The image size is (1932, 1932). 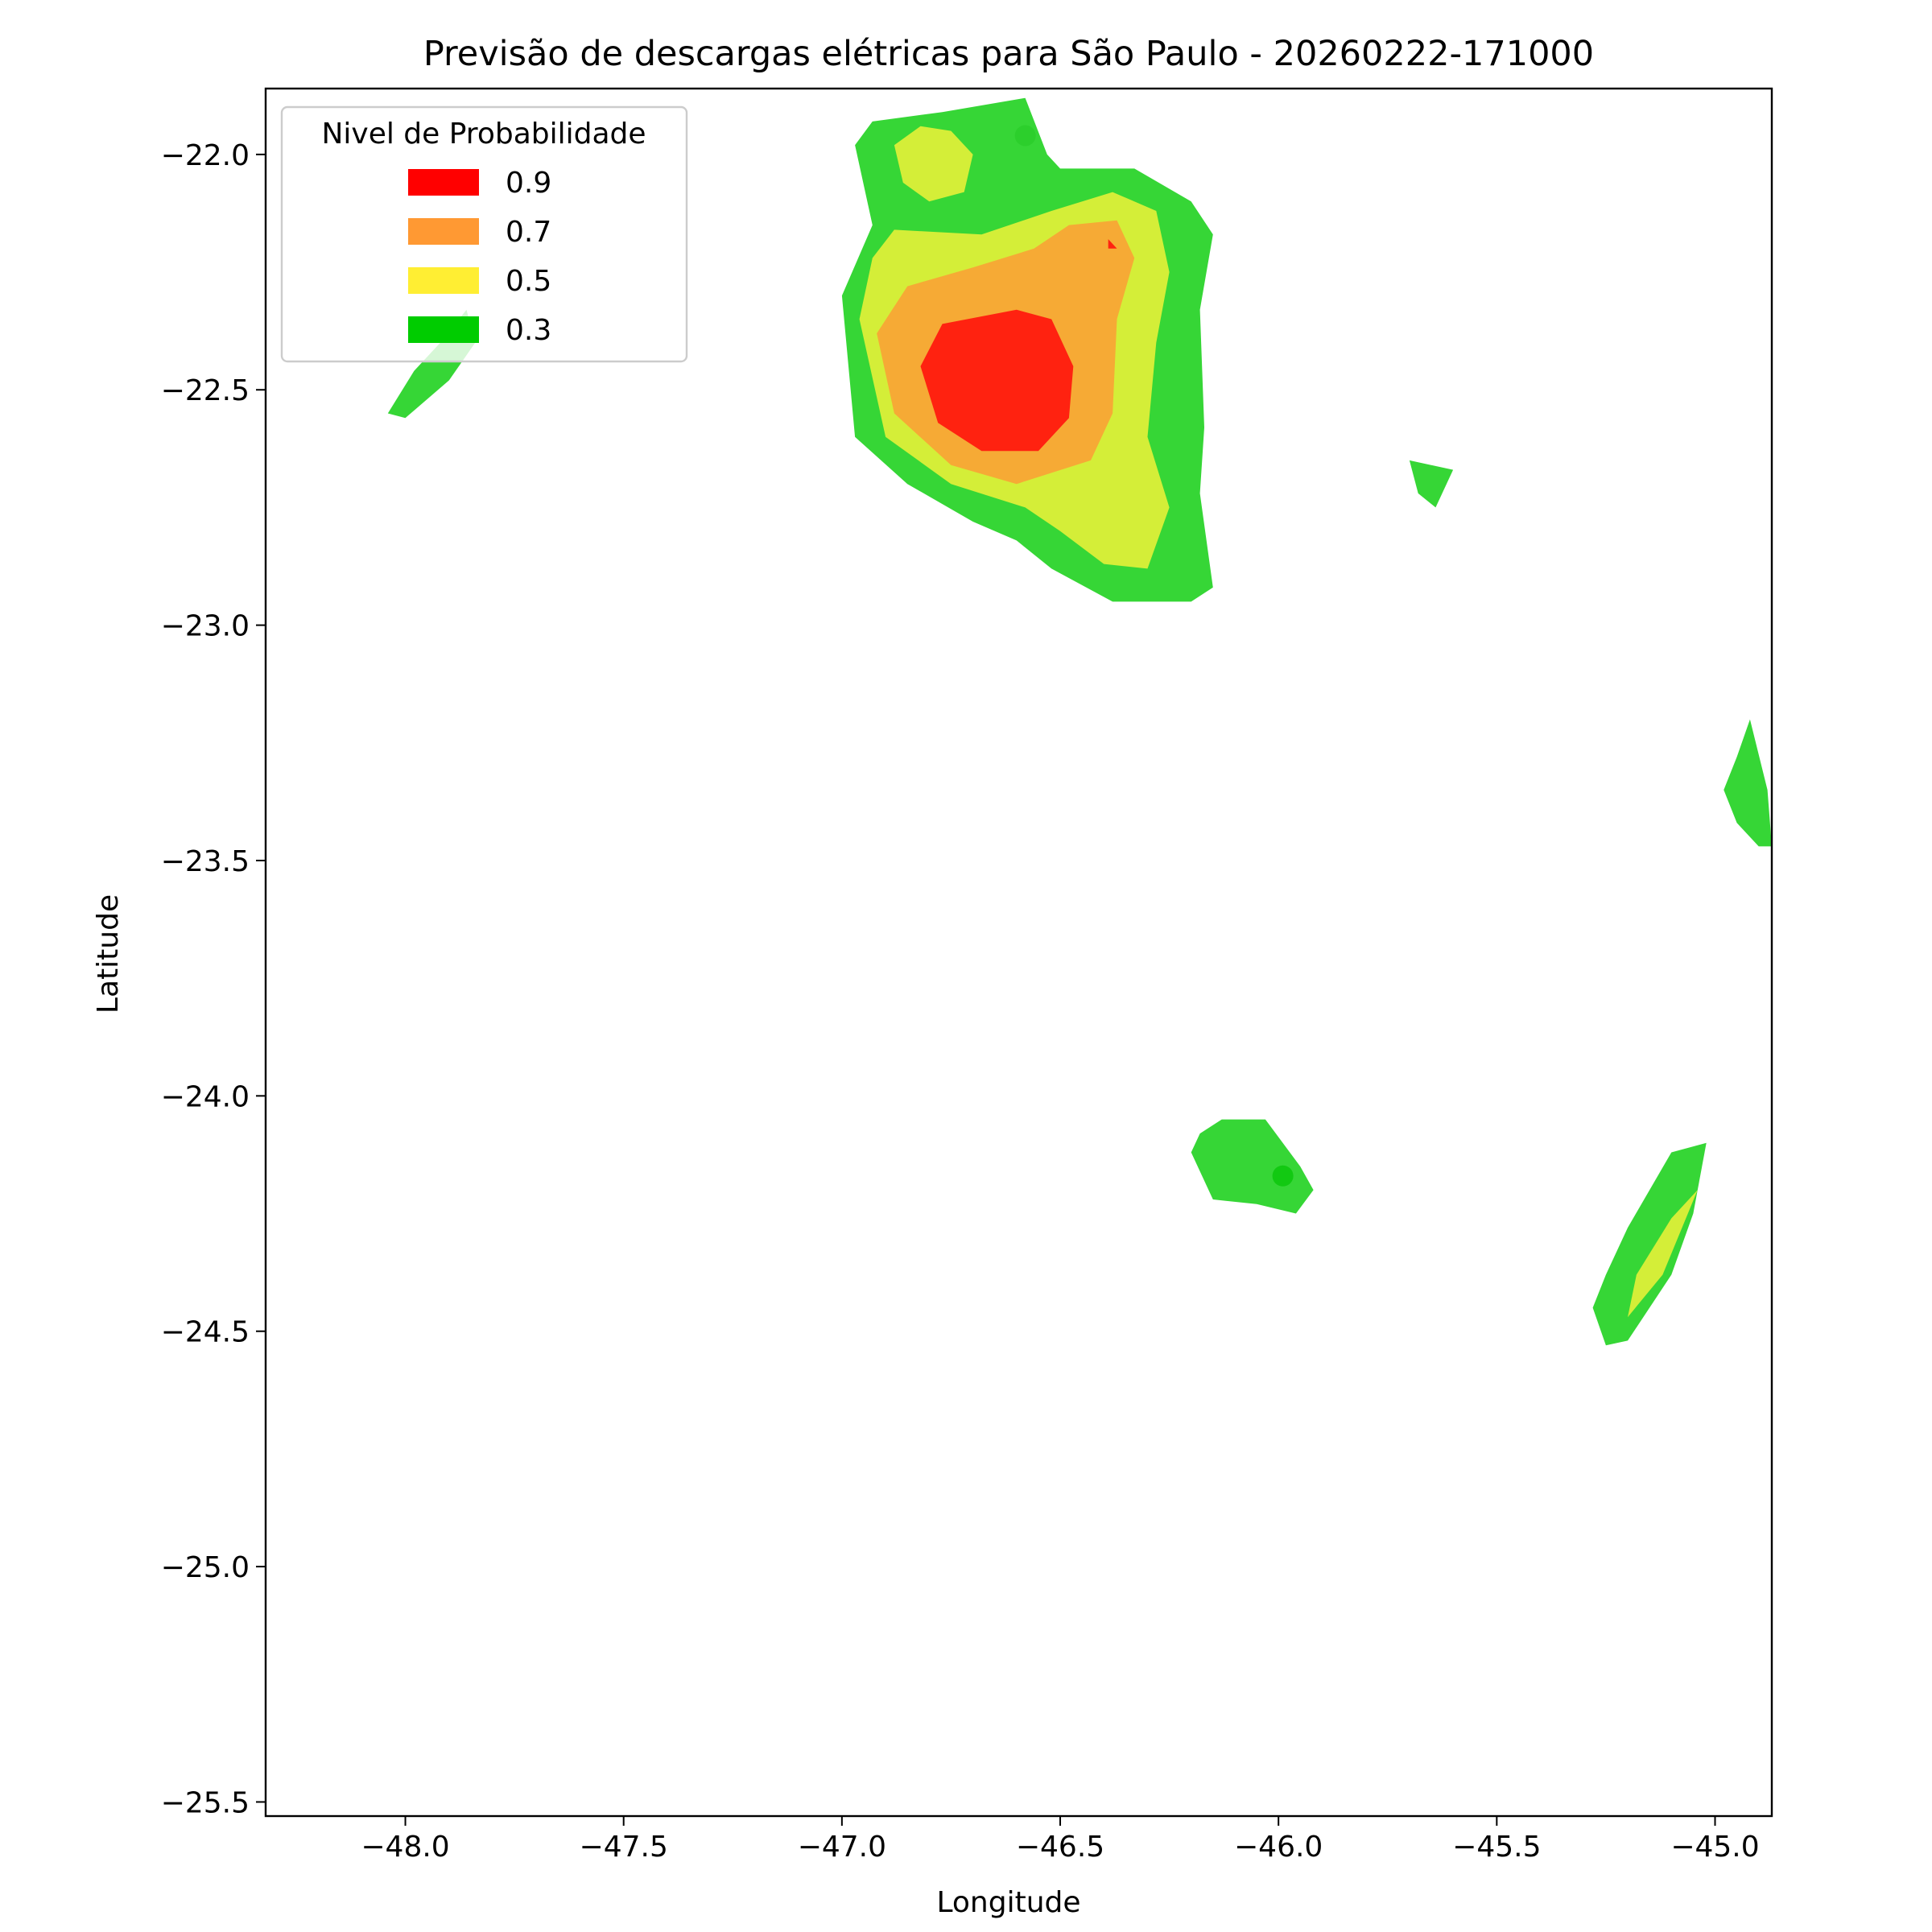 I want to click on y-tick-label: −24.0, so click(x=205, y=1096).